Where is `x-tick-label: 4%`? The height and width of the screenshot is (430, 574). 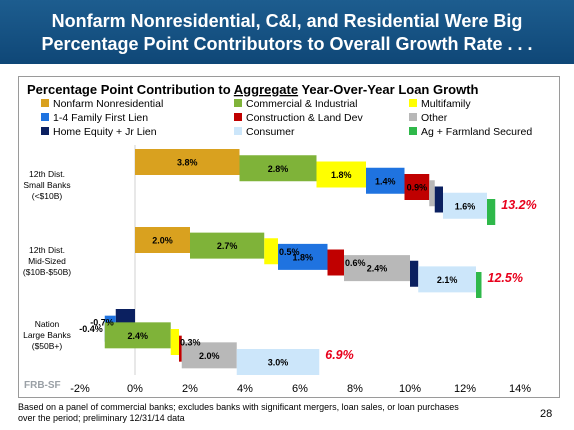 x-tick-label: 4% is located at coordinates (245, 389).